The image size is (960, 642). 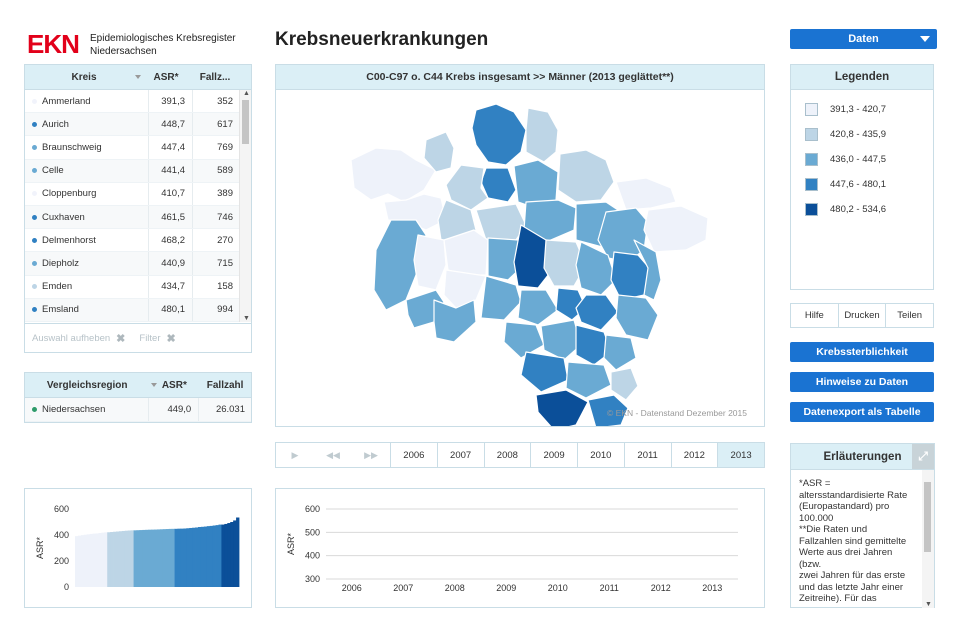 What do you see at coordinates (600, 455) in the screenshot?
I see `year-2010: 2010` at bounding box center [600, 455].